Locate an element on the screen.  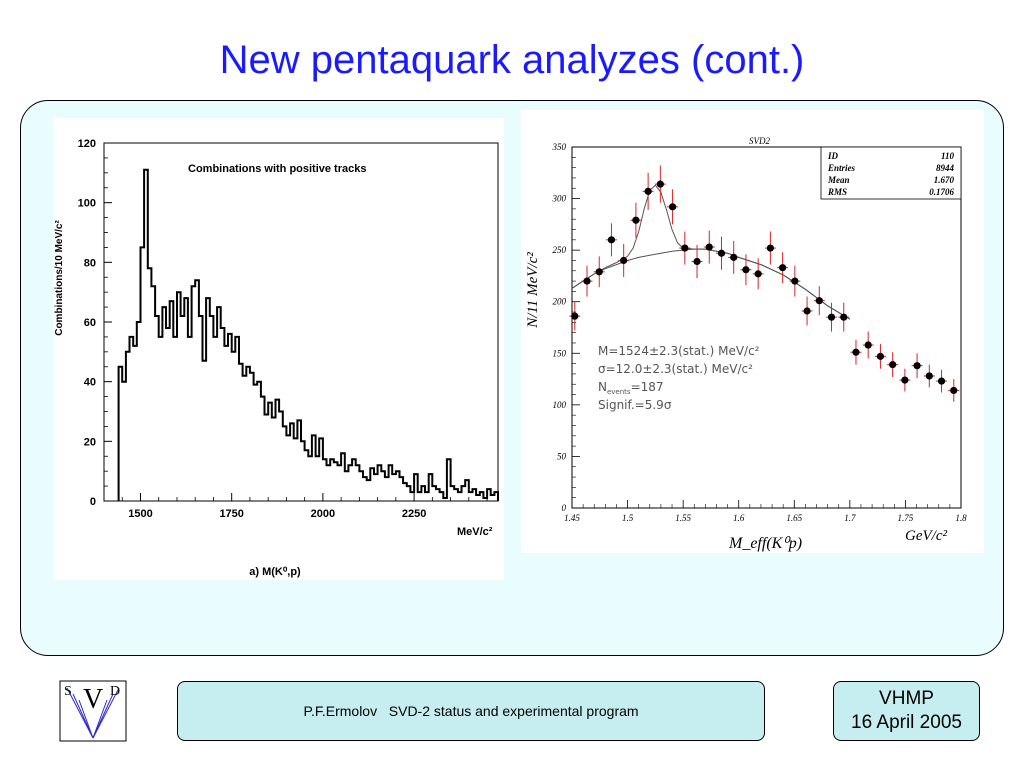
histogram-xtick-label: 1500 is located at coordinates (140, 514).